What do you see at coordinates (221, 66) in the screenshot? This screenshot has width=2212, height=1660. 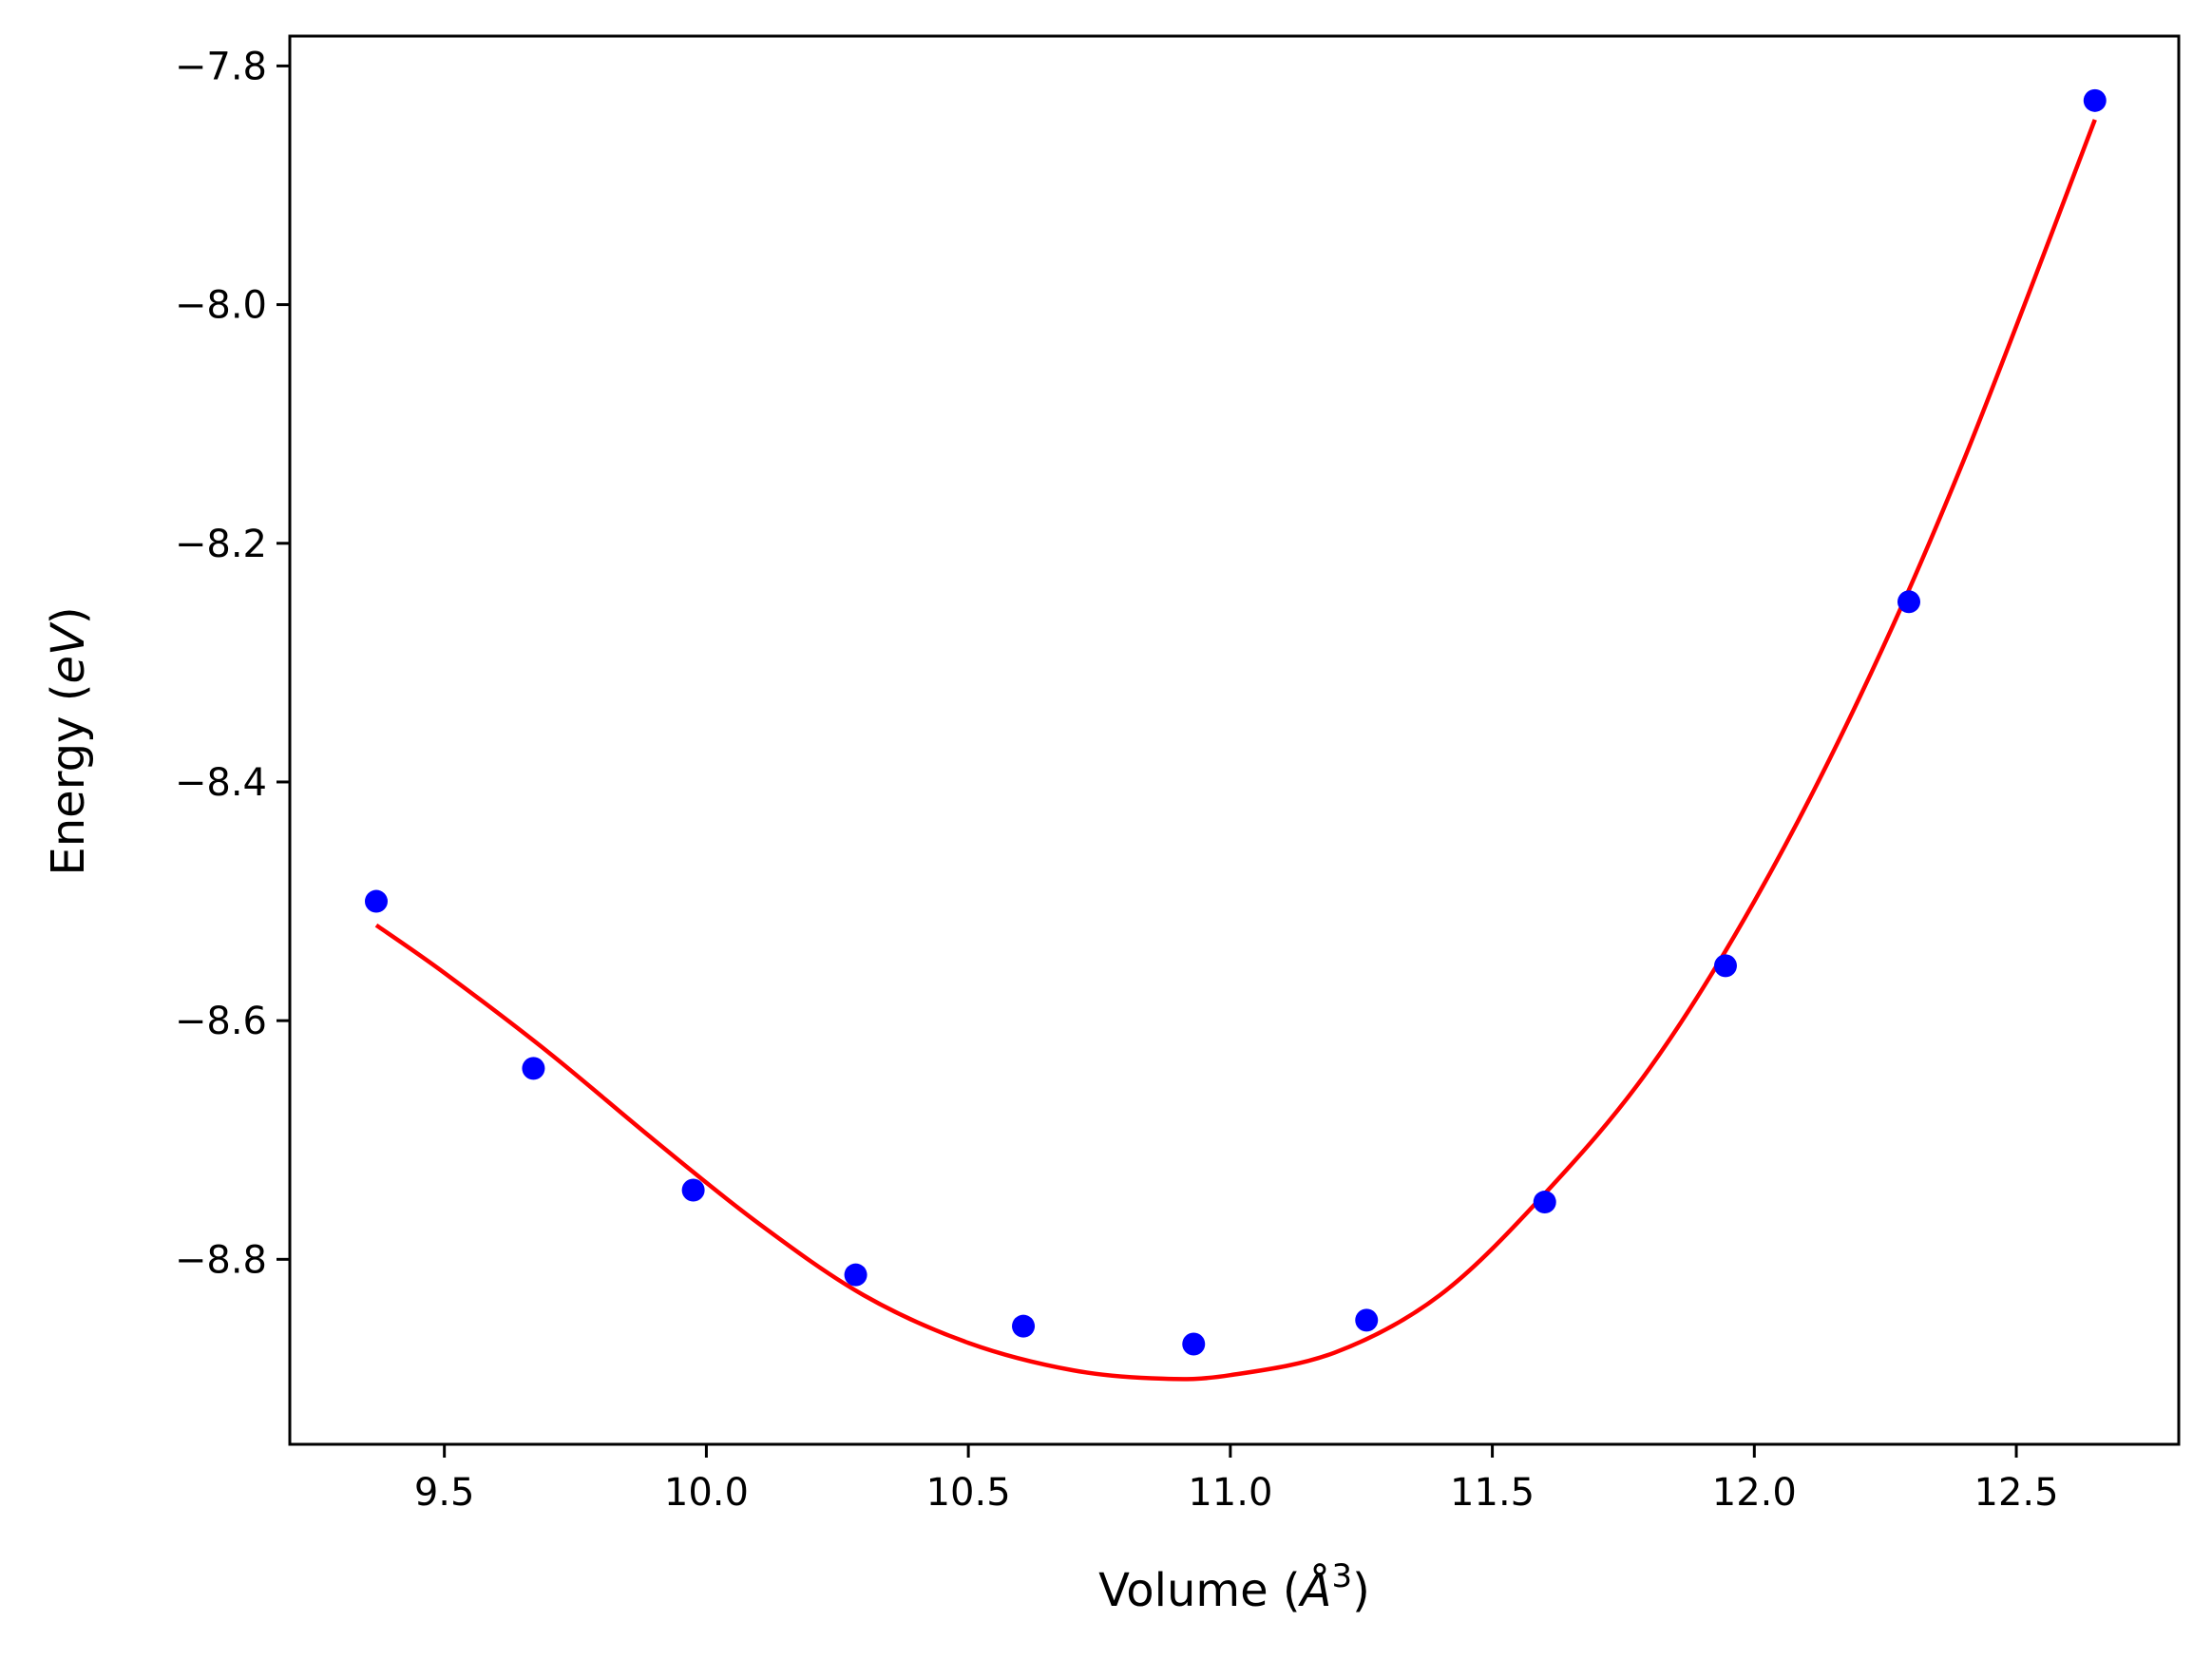 I see `y-tick-label: −7.8` at bounding box center [221, 66].